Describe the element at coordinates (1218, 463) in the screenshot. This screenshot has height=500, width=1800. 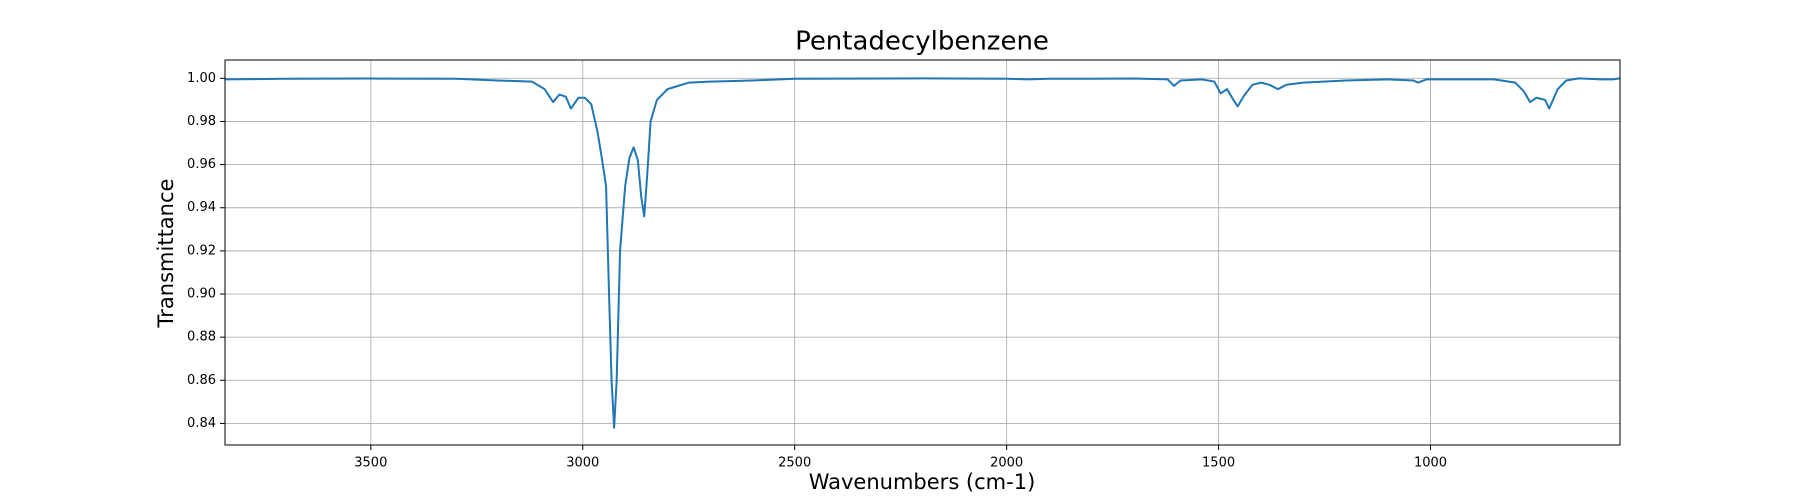
I see `x-tick-label: 1500` at that location.